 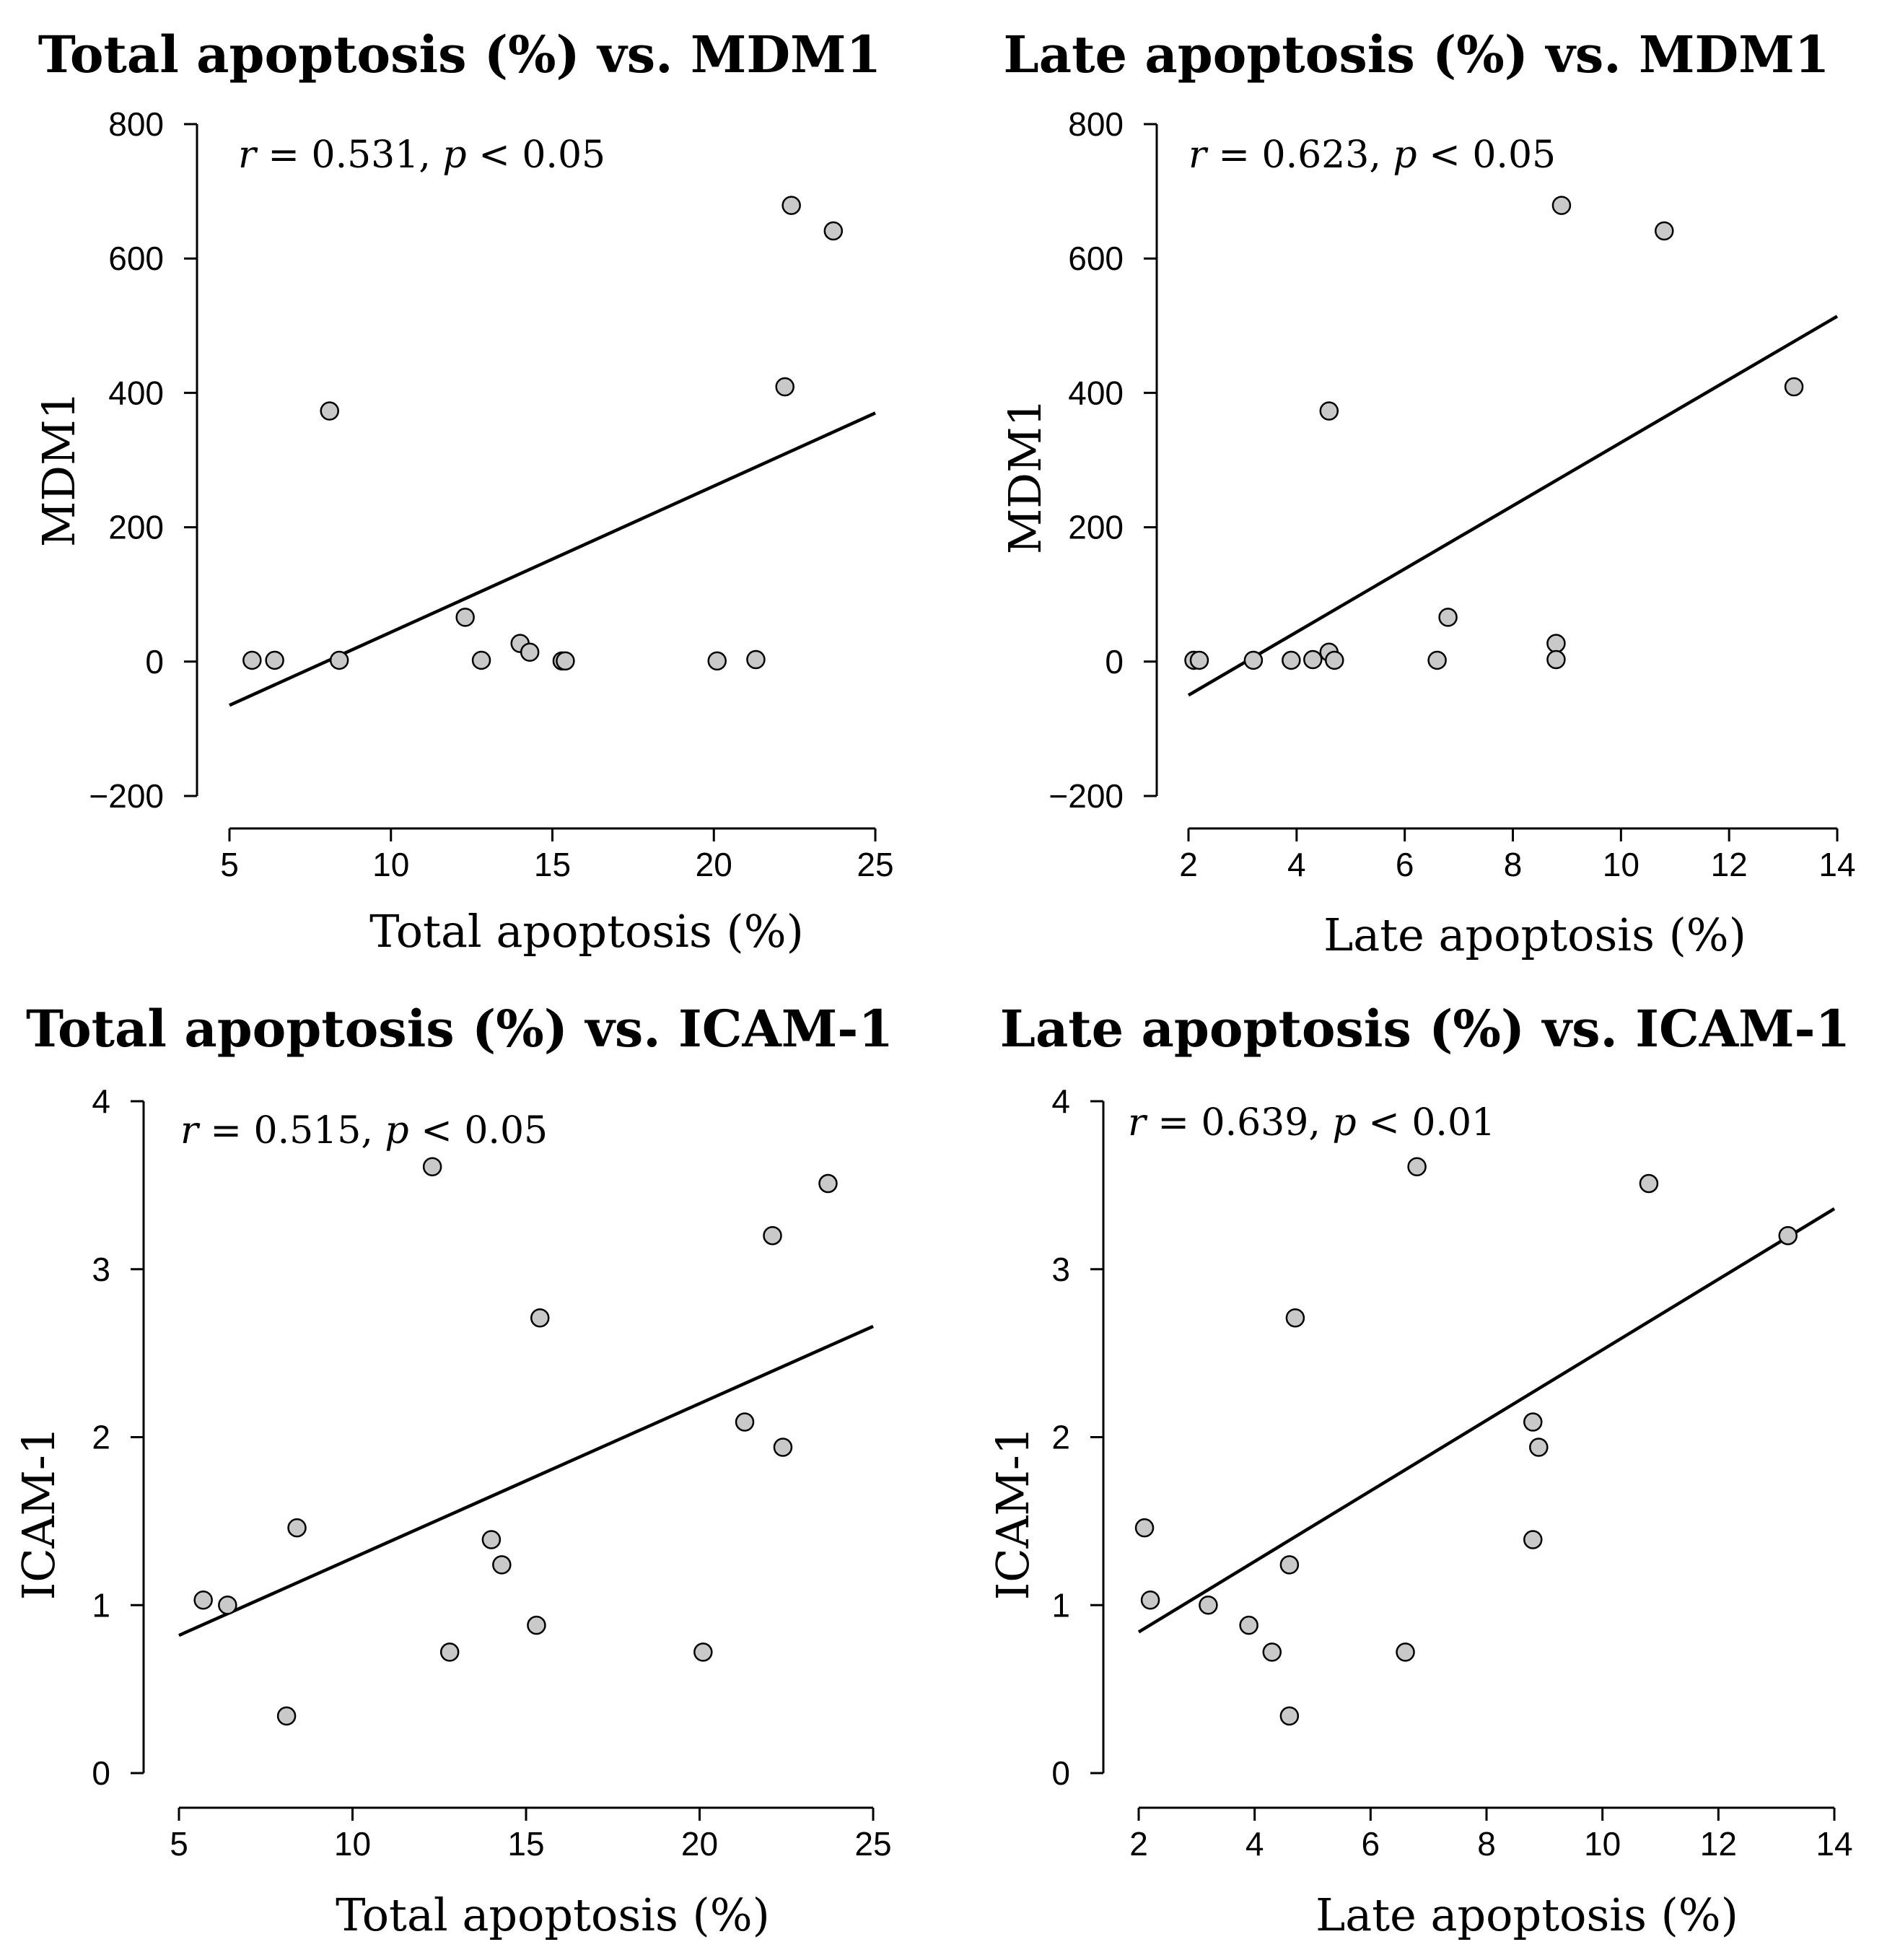 I want to click on y-tick-label: 800, so click(x=1096, y=124).